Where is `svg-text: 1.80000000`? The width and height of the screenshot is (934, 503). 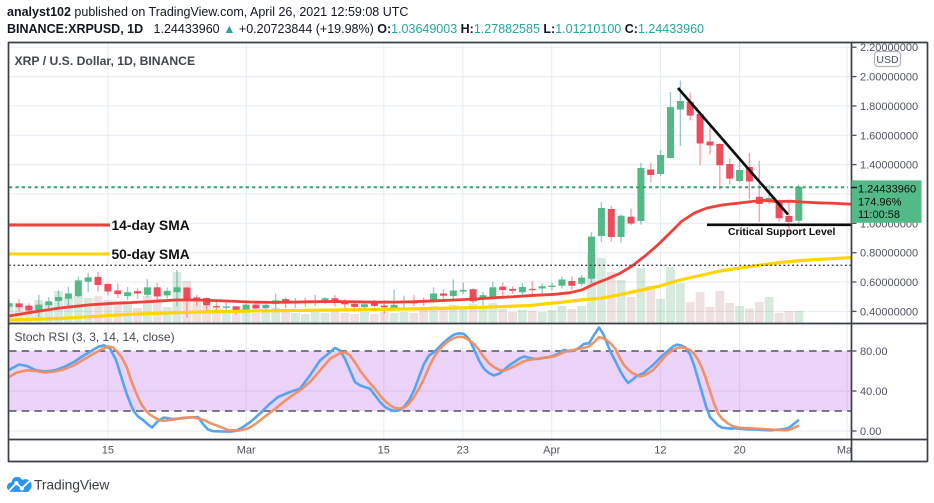
svg-text: 1.80000000 is located at coordinates (889, 107).